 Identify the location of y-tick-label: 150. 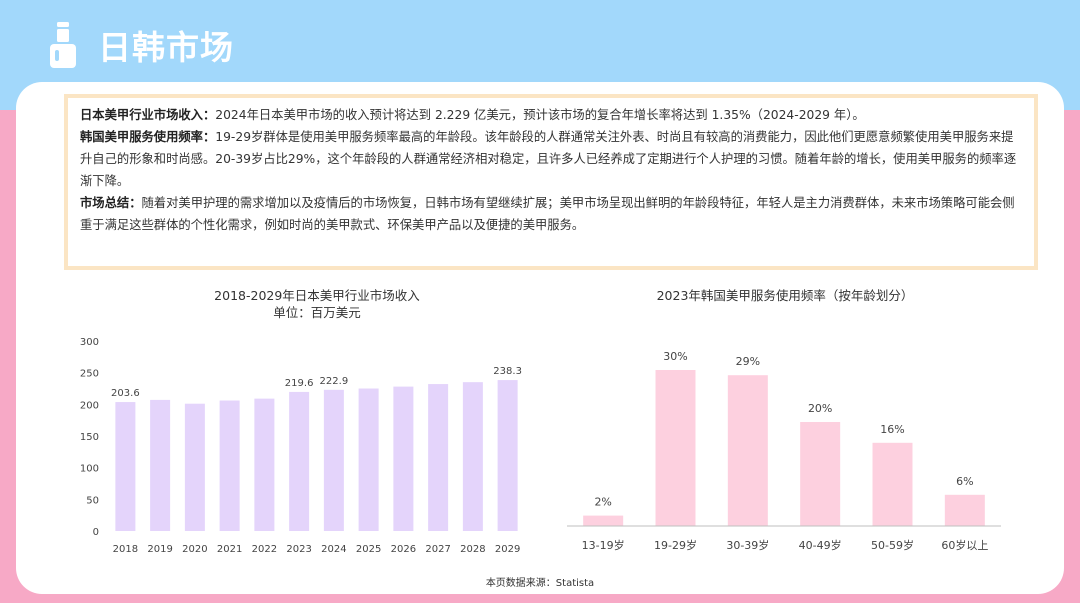
(89, 437).